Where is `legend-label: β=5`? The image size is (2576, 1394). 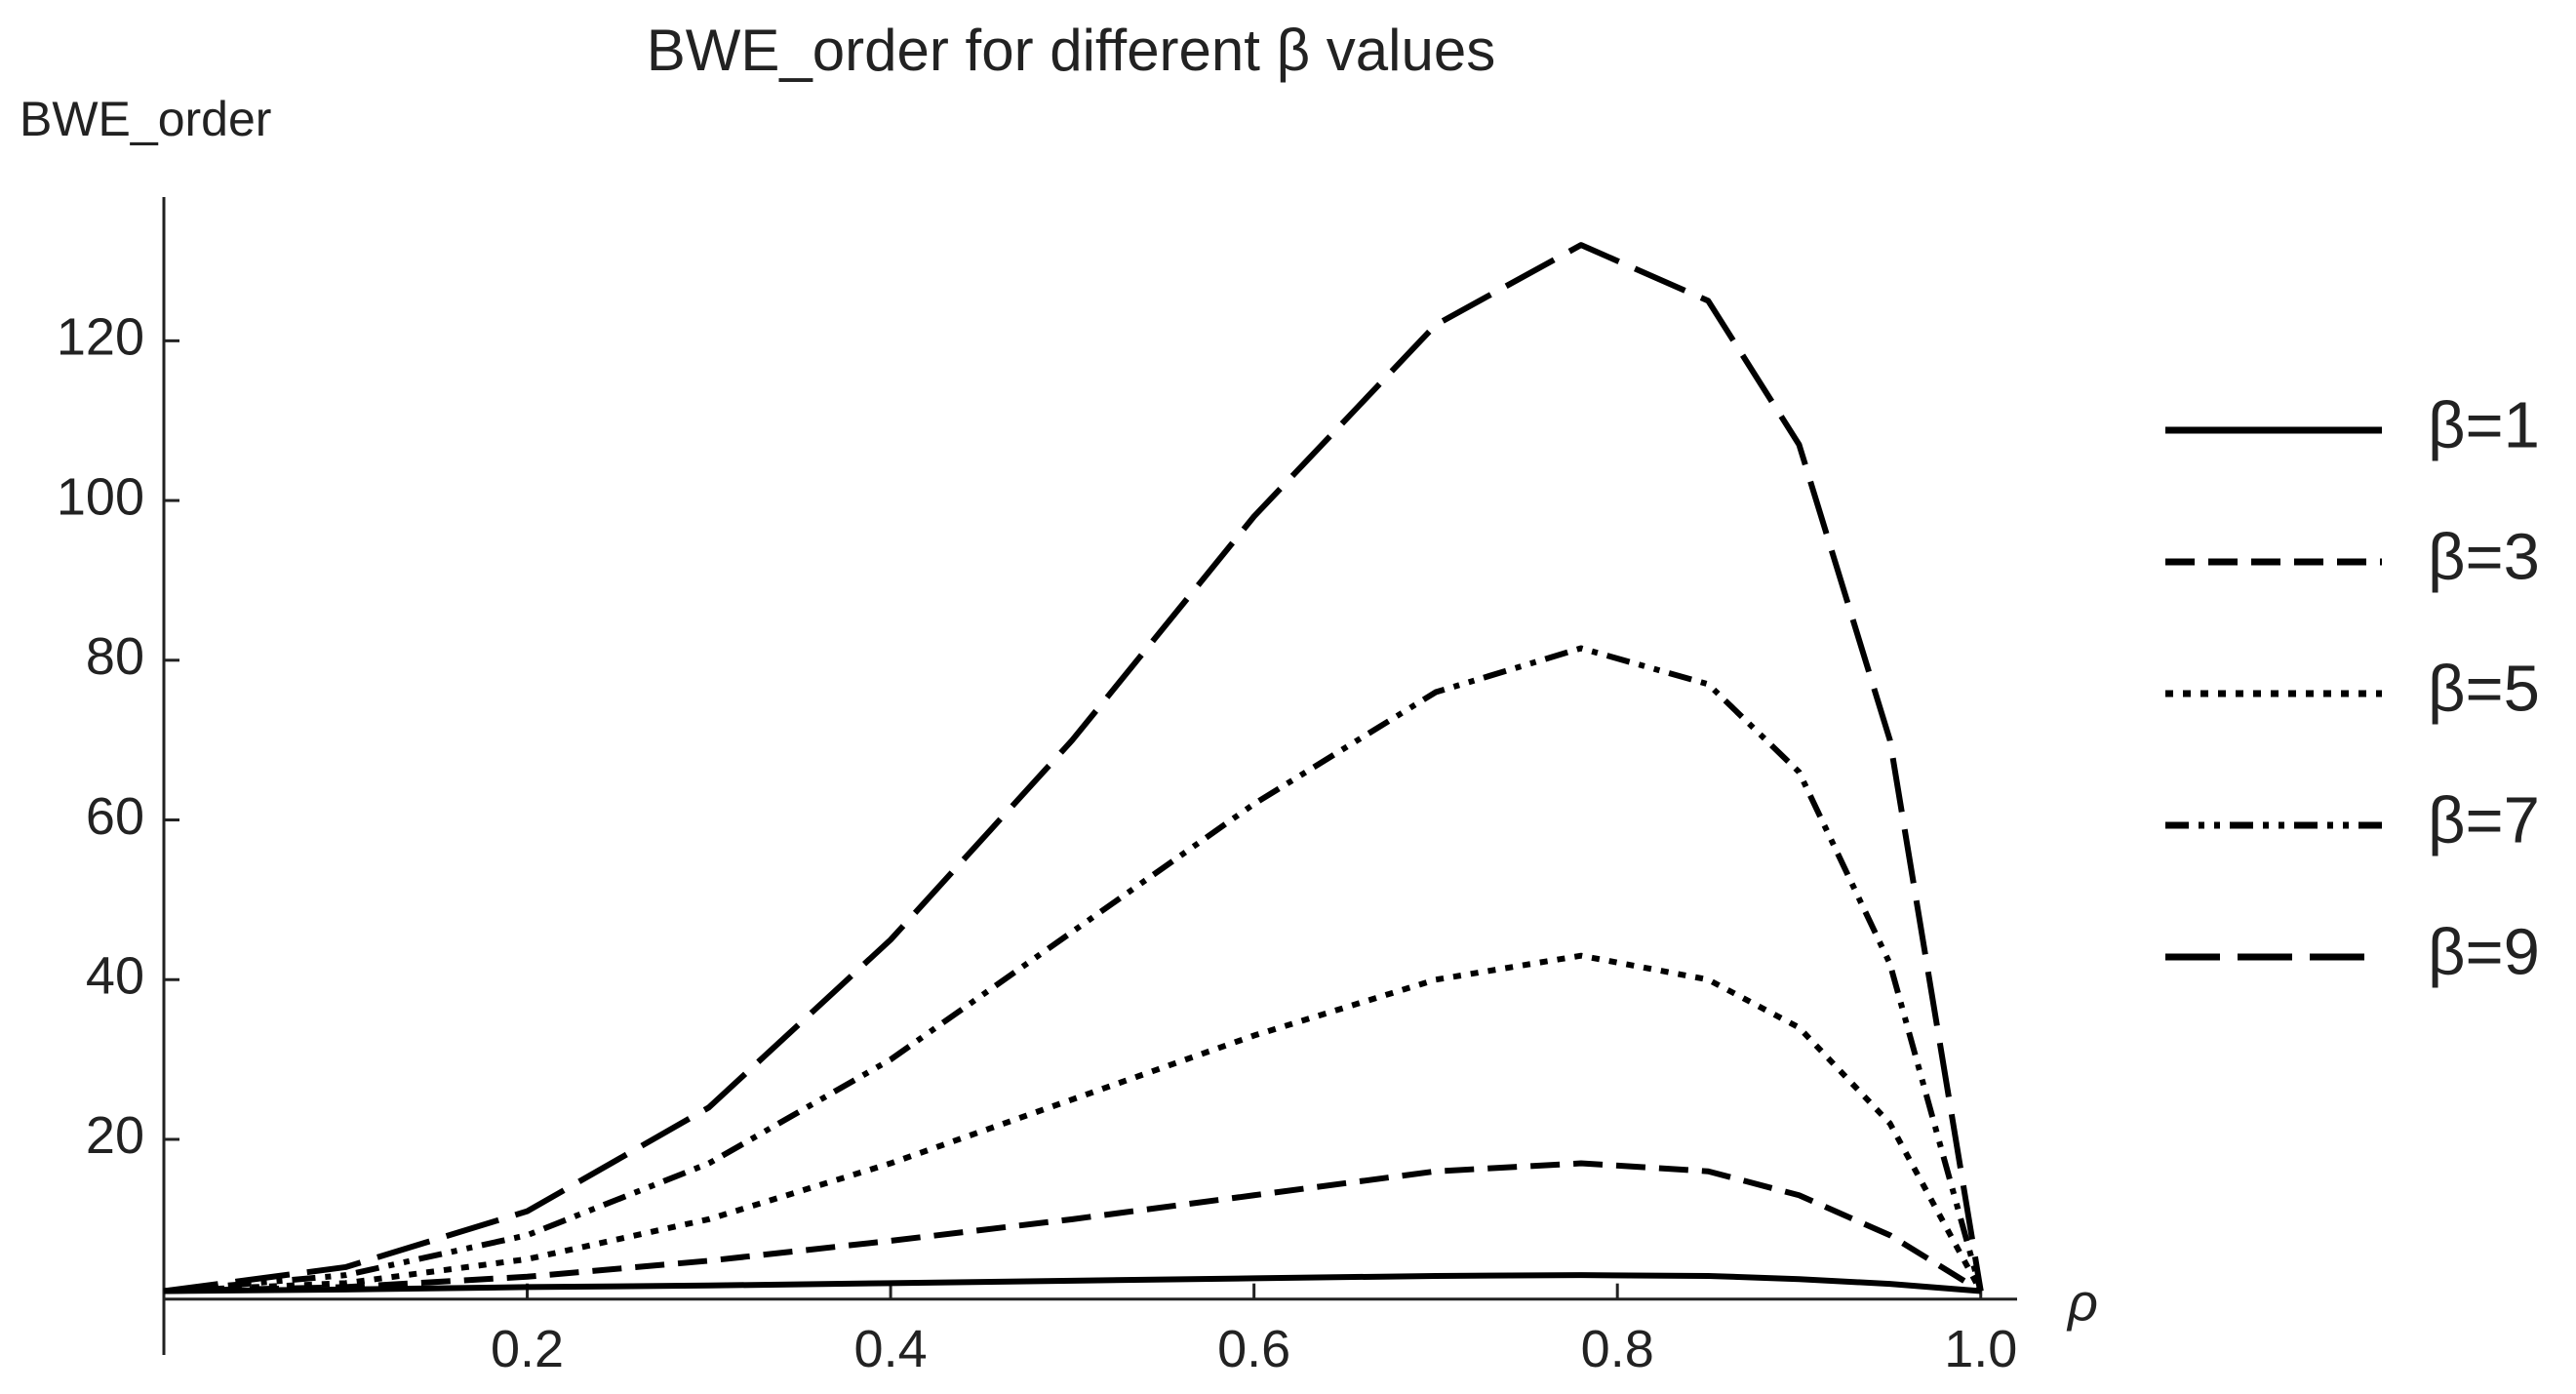 legend-label: β=5 is located at coordinates (2484, 689).